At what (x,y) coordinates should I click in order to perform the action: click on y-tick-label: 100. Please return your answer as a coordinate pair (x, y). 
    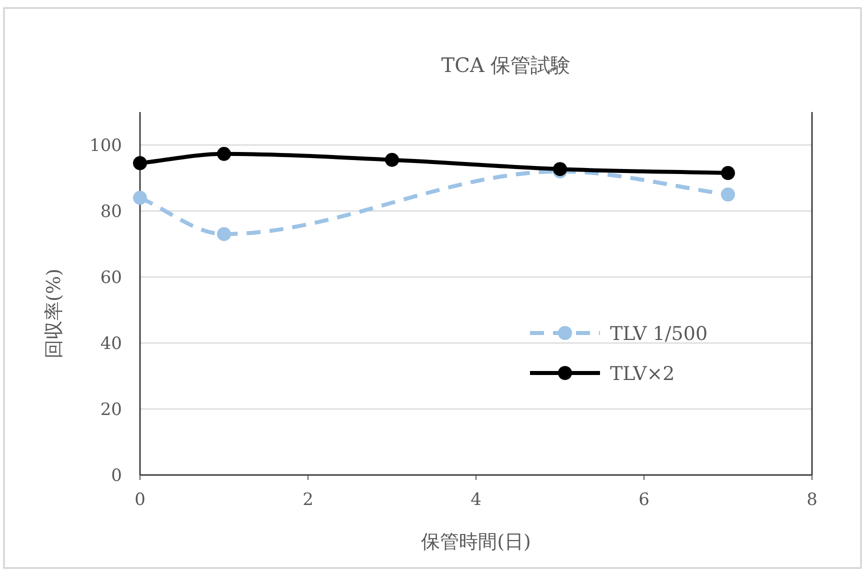
    Looking at the image, I should click on (106, 146).